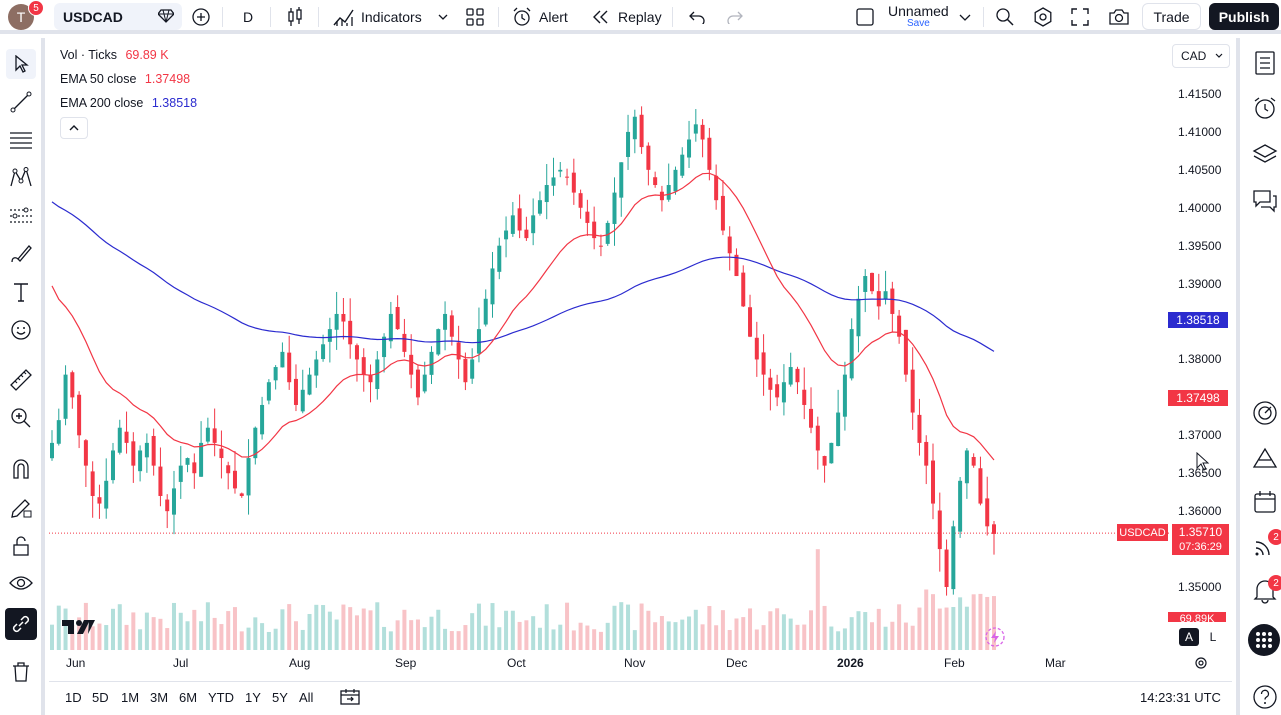 The height and width of the screenshot is (715, 1281). I want to click on trend-line-tool, so click(21, 102).